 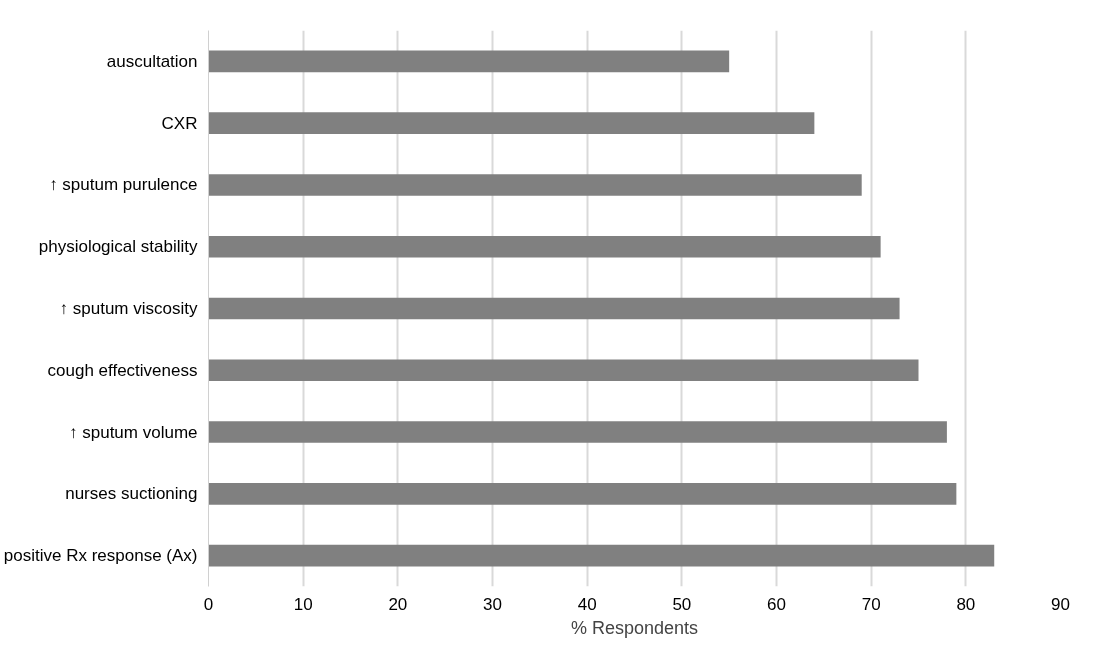 I want to click on x-tick-label: 60, so click(x=776, y=604).